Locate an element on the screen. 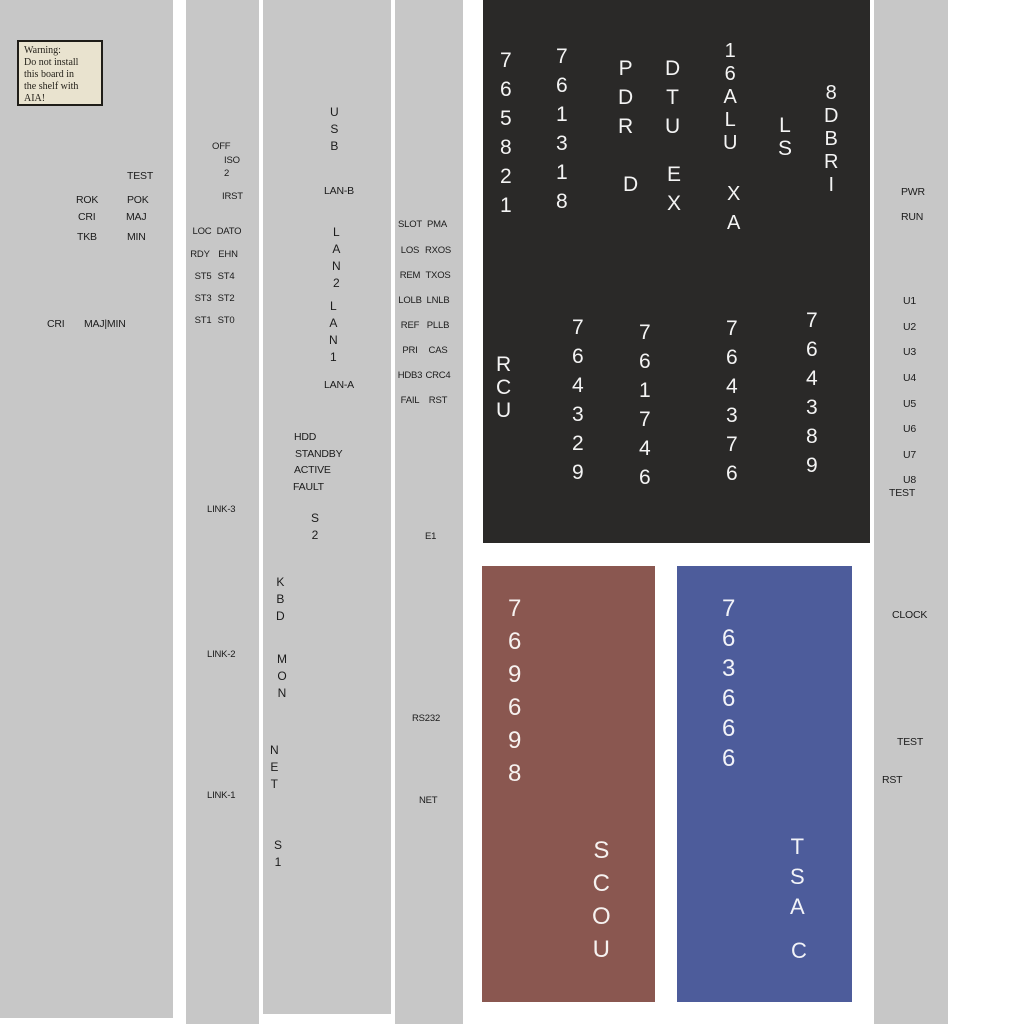 The image size is (1024, 1024). led-label-u1: U1 is located at coordinates (910, 301).